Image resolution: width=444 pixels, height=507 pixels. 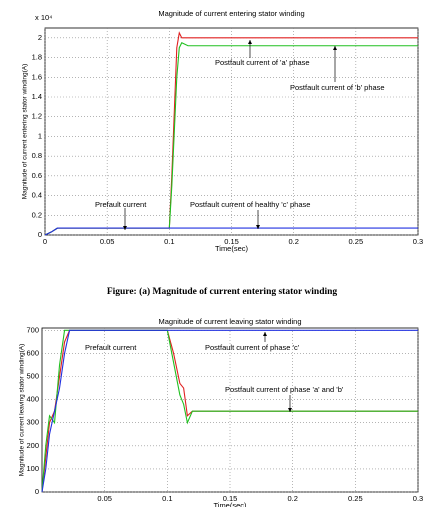 What do you see at coordinates (32, 445) in the screenshot?
I see `y-tick-label: 200` at bounding box center [32, 445].